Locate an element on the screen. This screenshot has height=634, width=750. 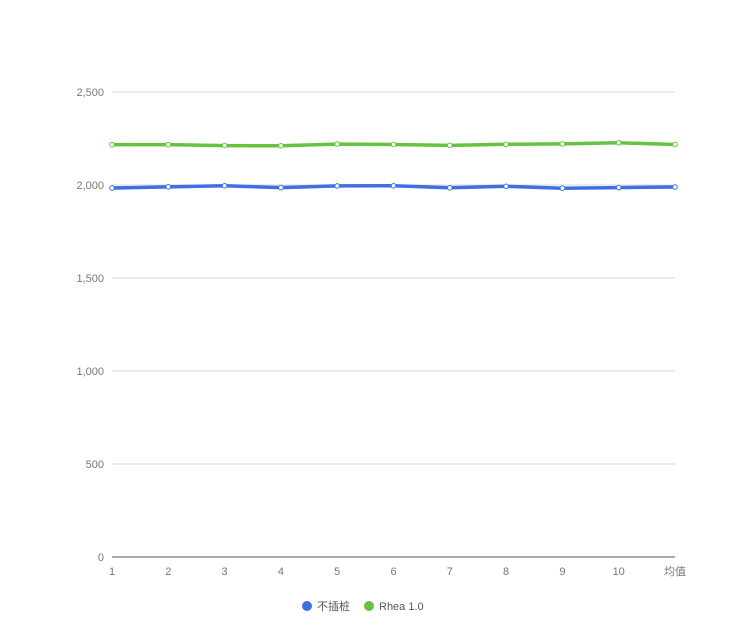
x-tick-label: 2 is located at coordinates (168, 572).